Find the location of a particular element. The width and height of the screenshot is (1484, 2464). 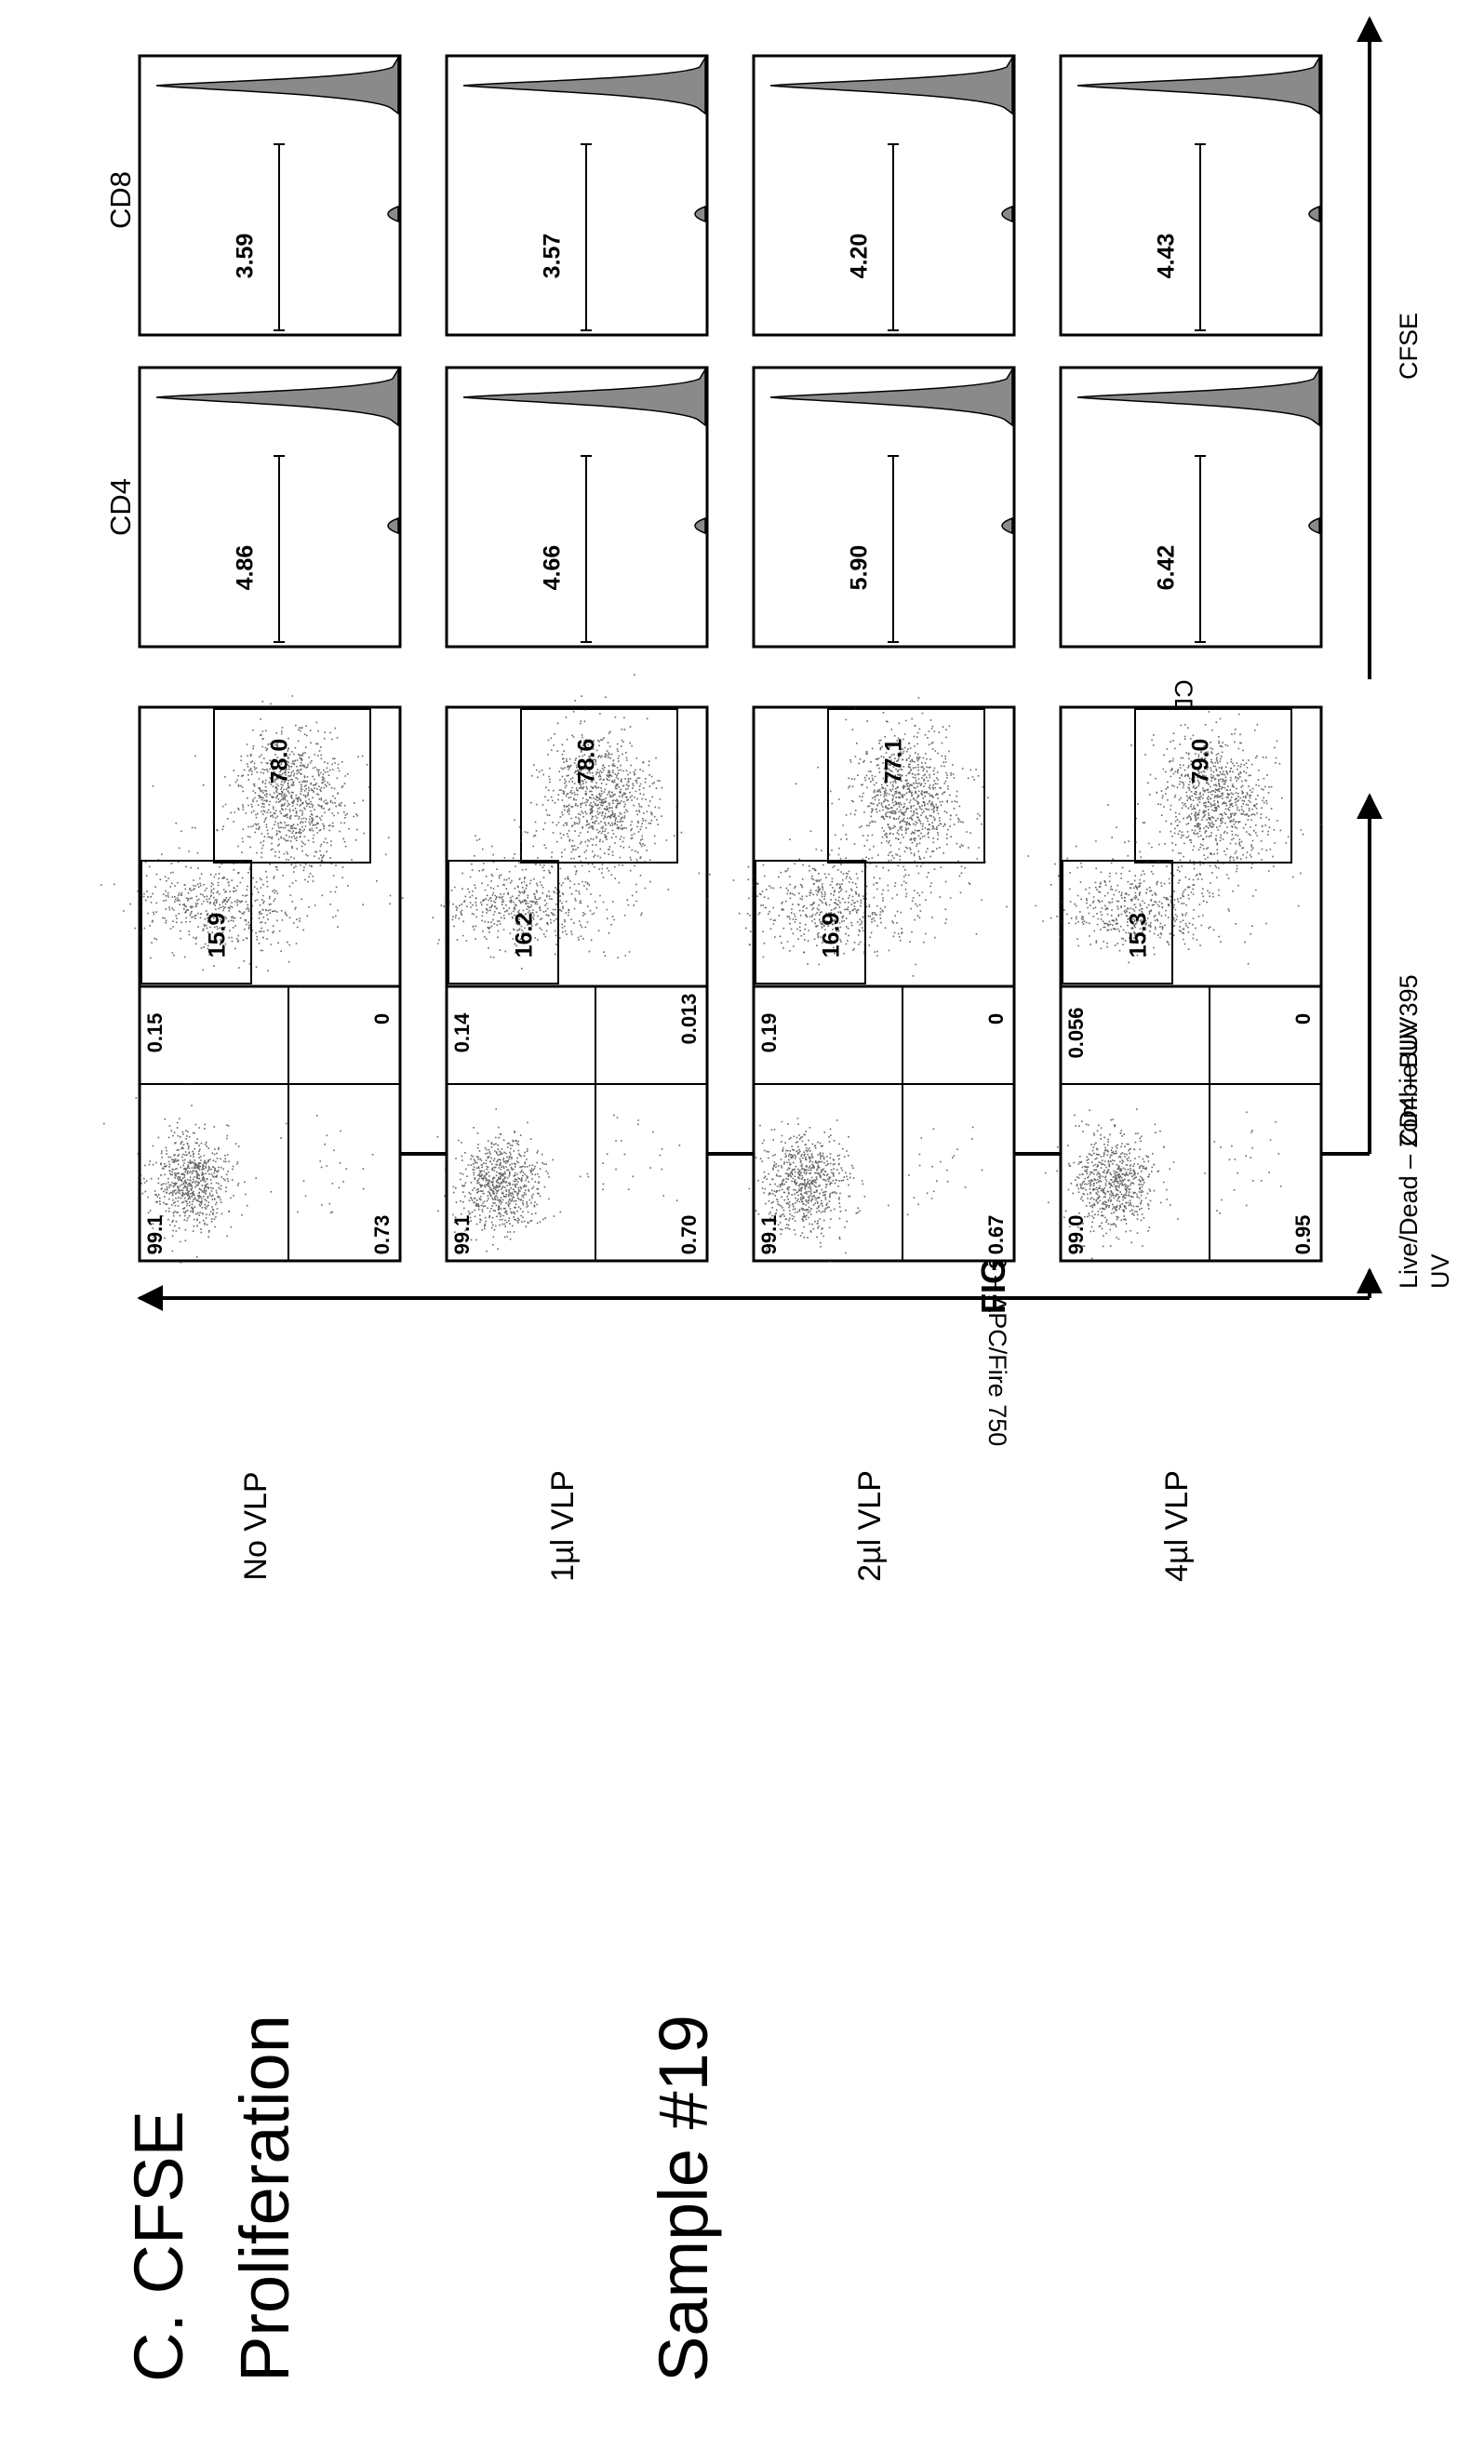

quadrant-value-ll-group: 0.67 is located at coordinates (996, 1235).